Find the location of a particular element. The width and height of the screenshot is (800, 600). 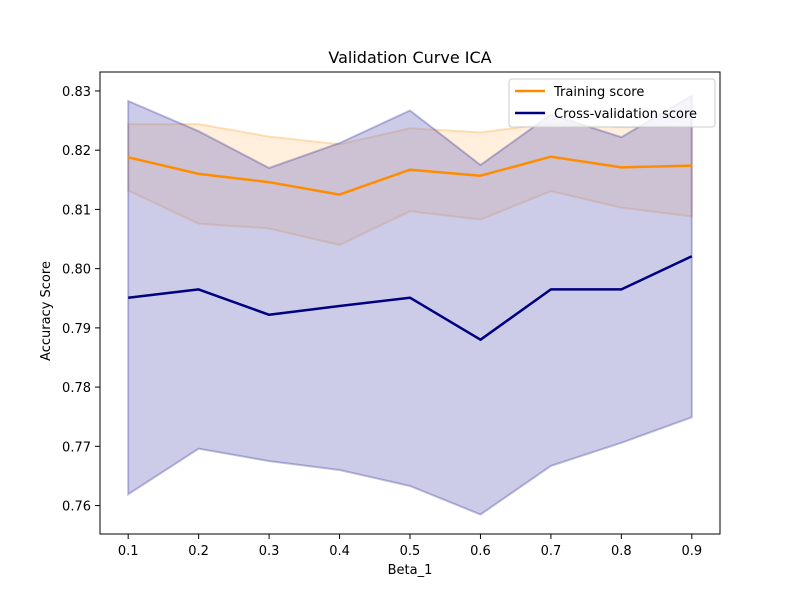

training-score-legend-label: Training score is located at coordinates (598, 92).